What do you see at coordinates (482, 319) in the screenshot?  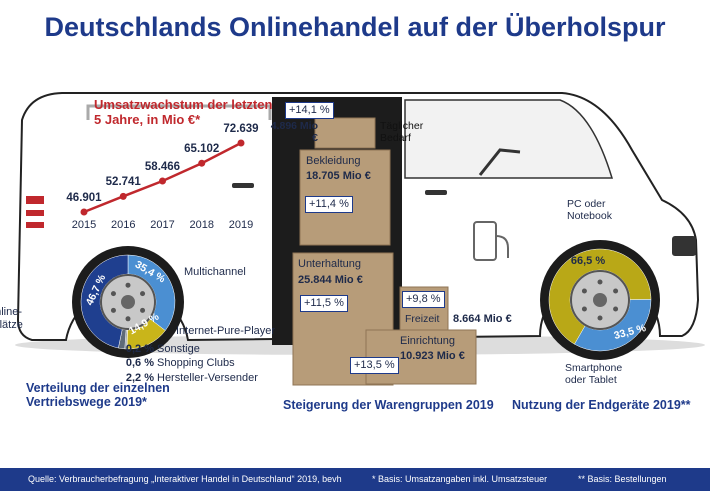 I see `goods-value: 8.664 Mio €` at bounding box center [482, 319].